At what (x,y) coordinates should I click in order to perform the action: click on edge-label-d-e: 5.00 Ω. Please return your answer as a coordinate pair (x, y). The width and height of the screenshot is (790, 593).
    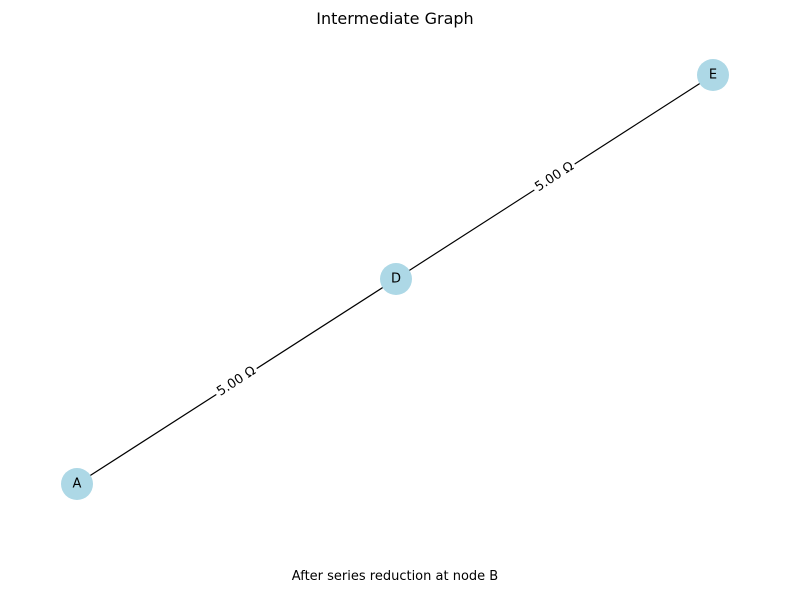
    Looking at the image, I should click on (554, 177).